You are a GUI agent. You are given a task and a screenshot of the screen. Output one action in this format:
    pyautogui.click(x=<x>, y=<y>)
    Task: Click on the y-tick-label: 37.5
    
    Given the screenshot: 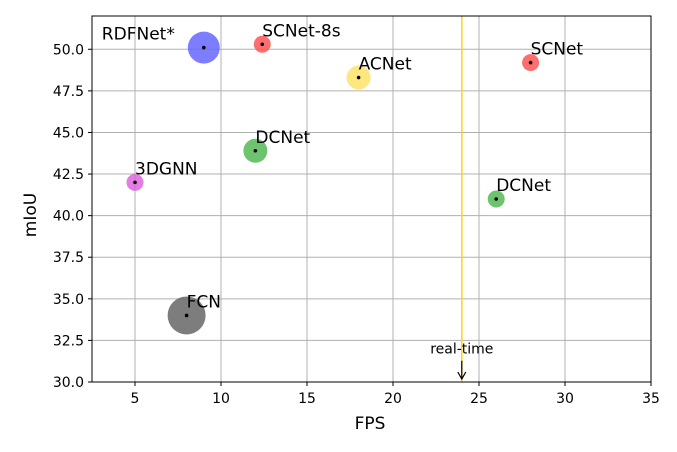 What is the action you would take?
    pyautogui.click(x=68, y=258)
    